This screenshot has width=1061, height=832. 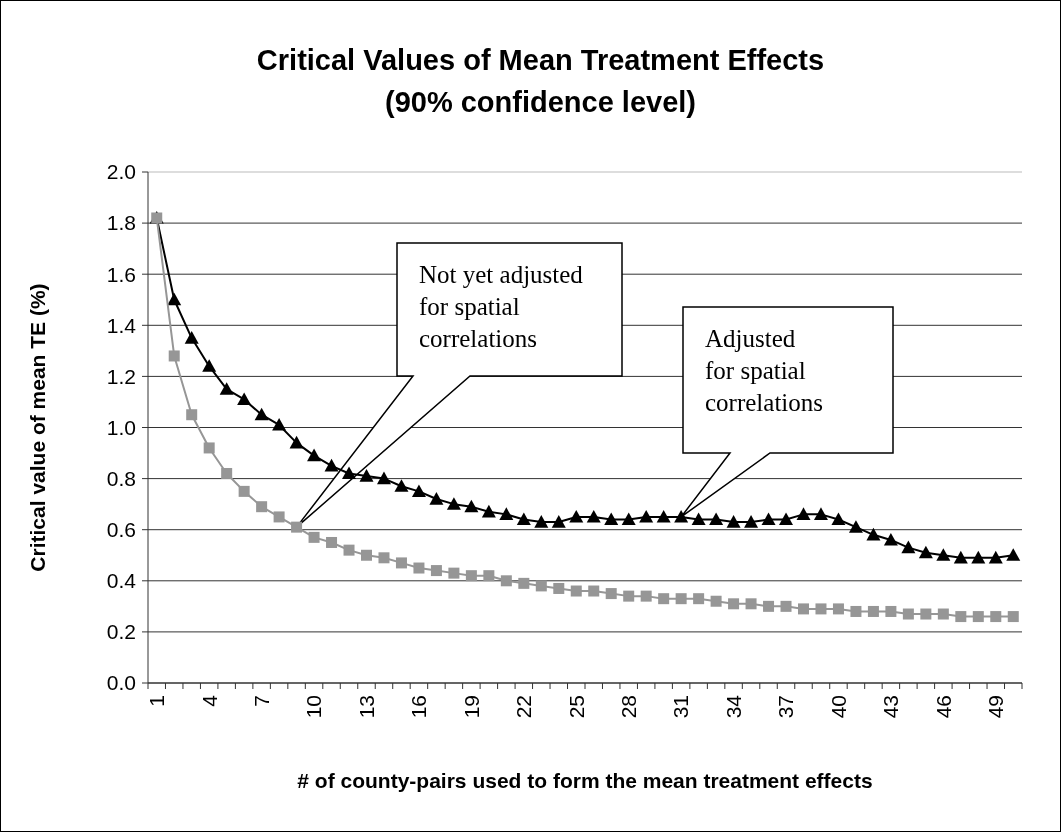 I want to click on y-tick-label: 1.6, so click(x=121, y=274).